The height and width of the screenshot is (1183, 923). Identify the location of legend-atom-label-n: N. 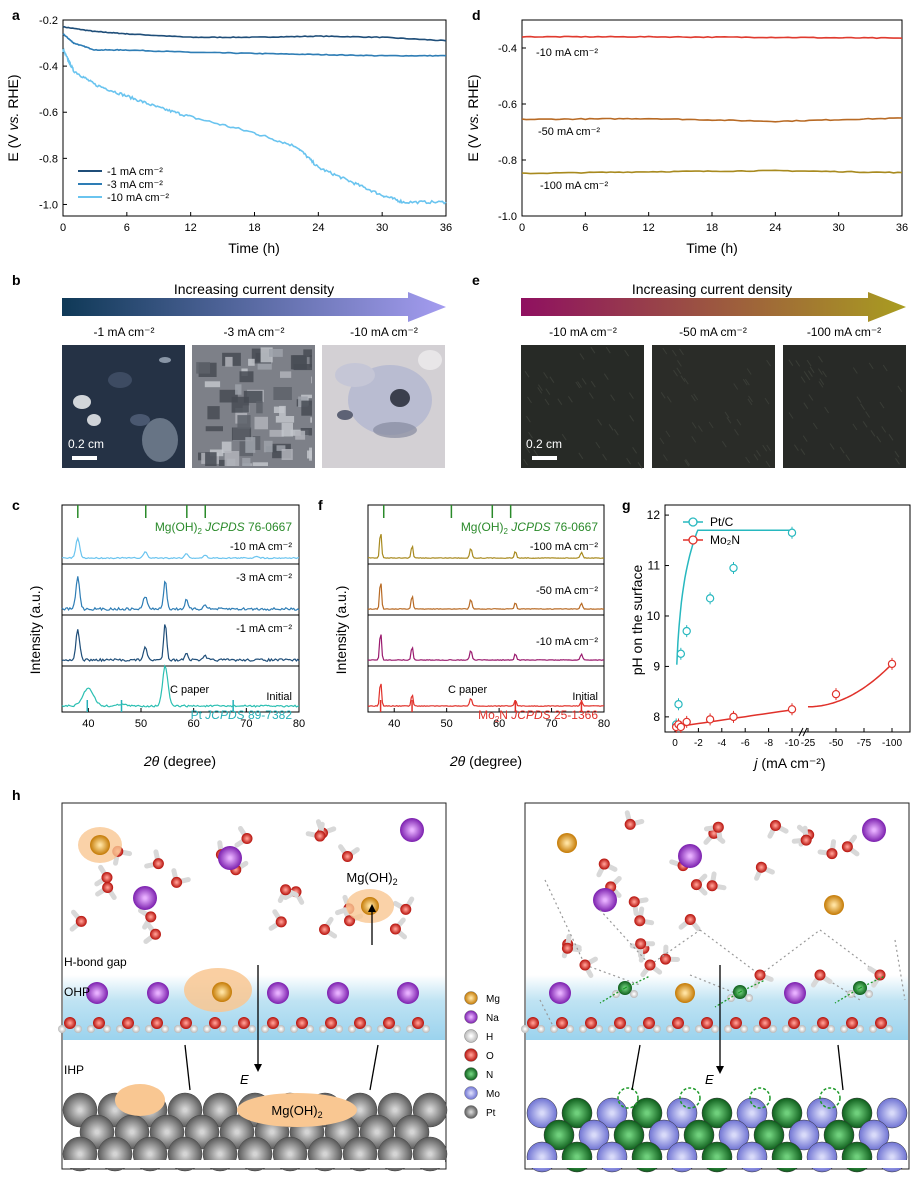
(489, 1075).